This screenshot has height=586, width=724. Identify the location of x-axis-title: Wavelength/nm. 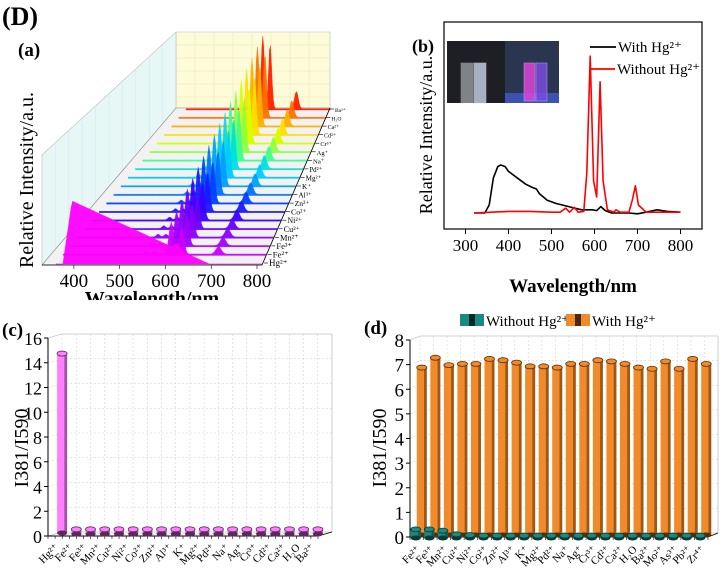
(573, 286).